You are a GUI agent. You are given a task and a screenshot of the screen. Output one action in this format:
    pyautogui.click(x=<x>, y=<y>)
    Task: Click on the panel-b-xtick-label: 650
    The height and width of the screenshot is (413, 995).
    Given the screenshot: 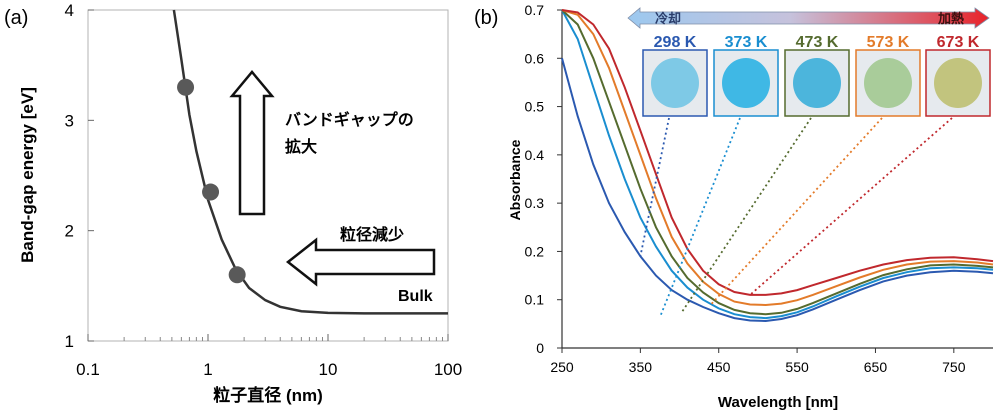 What is the action you would take?
    pyautogui.click(x=876, y=367)
    